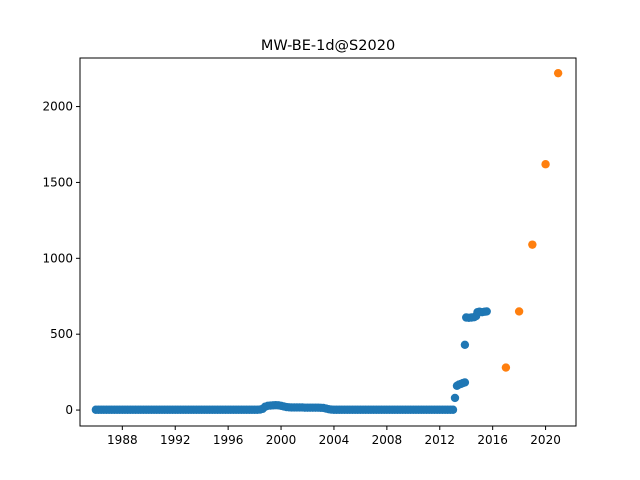  Describe the element at coordinates (57, 182) in the screenshot. I see `y-tick-label: 1500` at that location.